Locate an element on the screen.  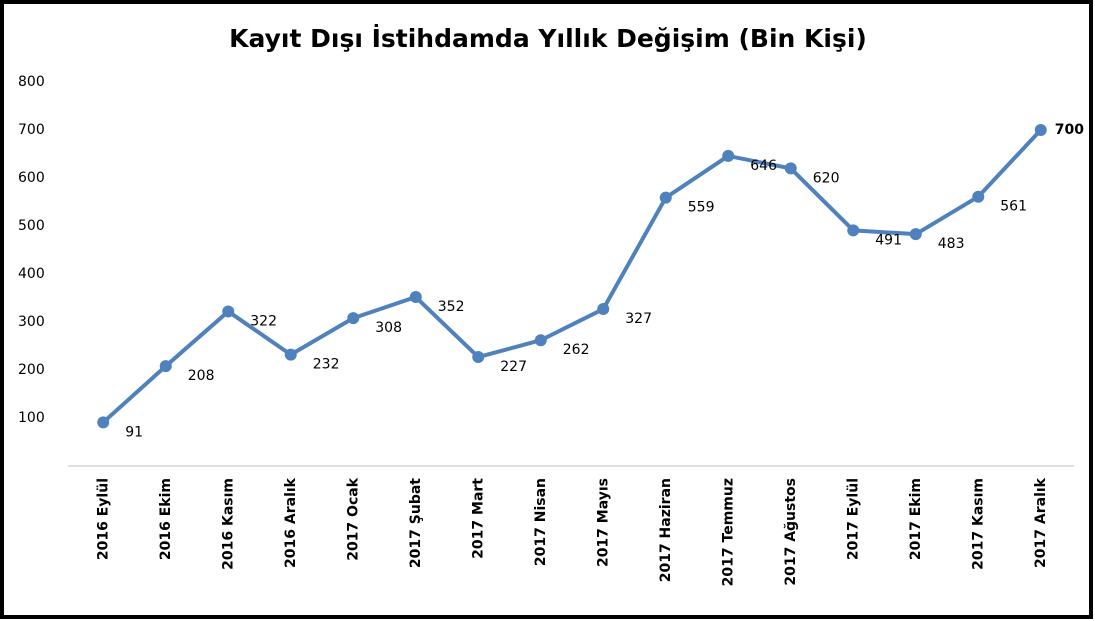
x-tick-label: 2017 Ekim is located at coordinates (916, 519).